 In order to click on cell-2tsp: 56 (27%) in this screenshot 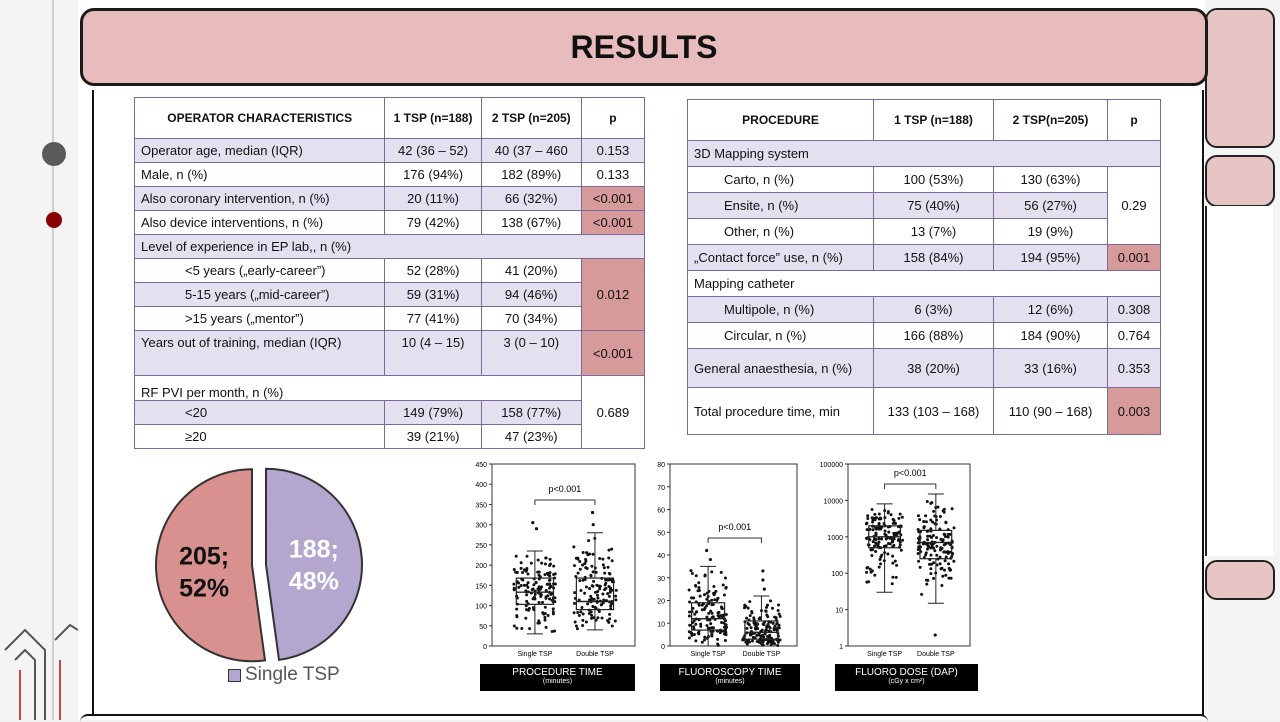, I will do `click(1050, 205)`.